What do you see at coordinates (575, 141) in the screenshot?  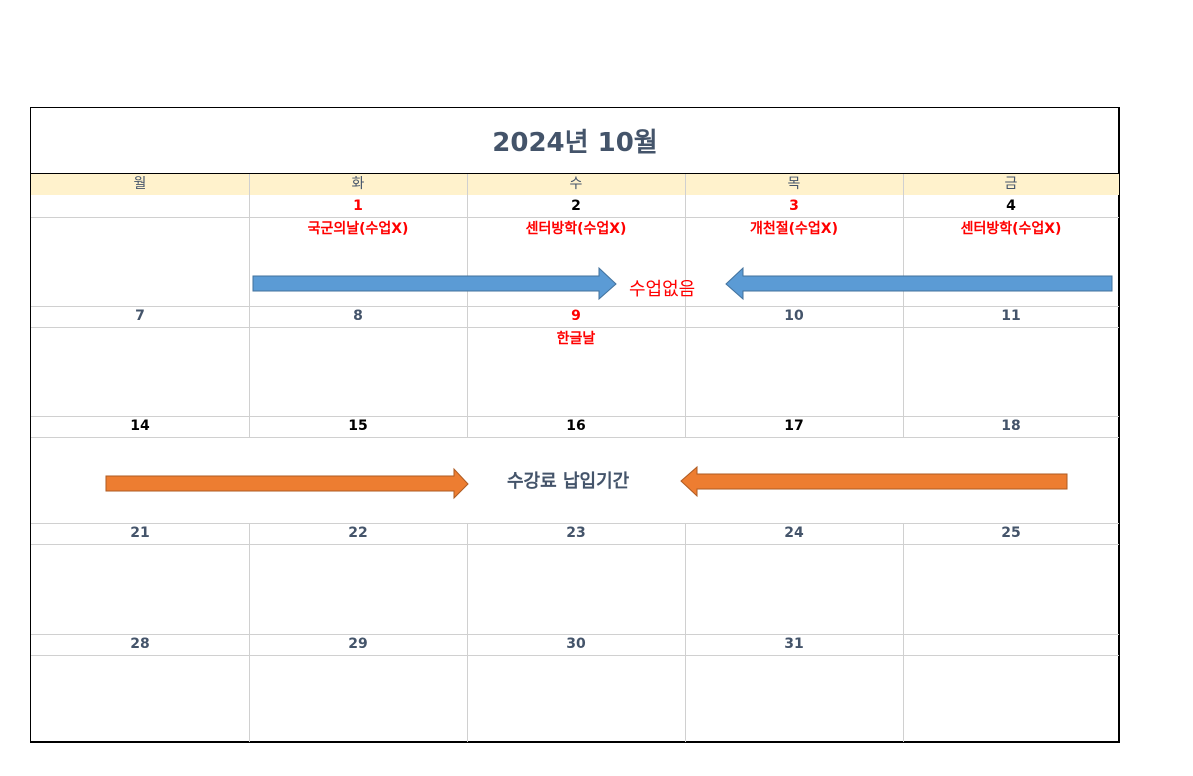 I see `calendar-title: 2024년 10월` at bounding box center [575, 141].